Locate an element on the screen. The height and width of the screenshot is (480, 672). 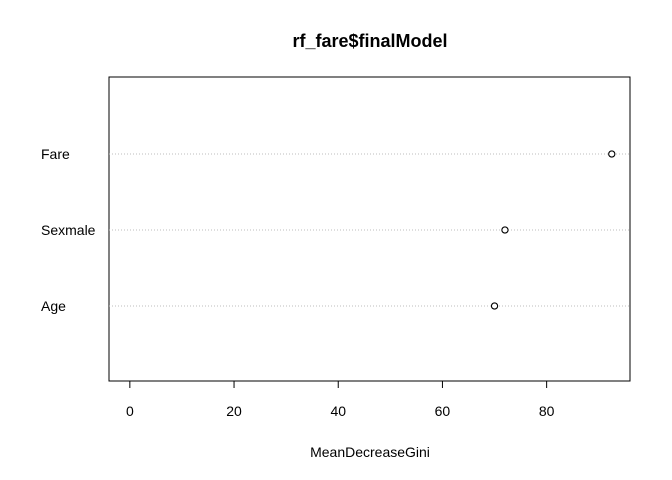
category-labels: Fare Sexmale Age is located at coordinates (68, 230).